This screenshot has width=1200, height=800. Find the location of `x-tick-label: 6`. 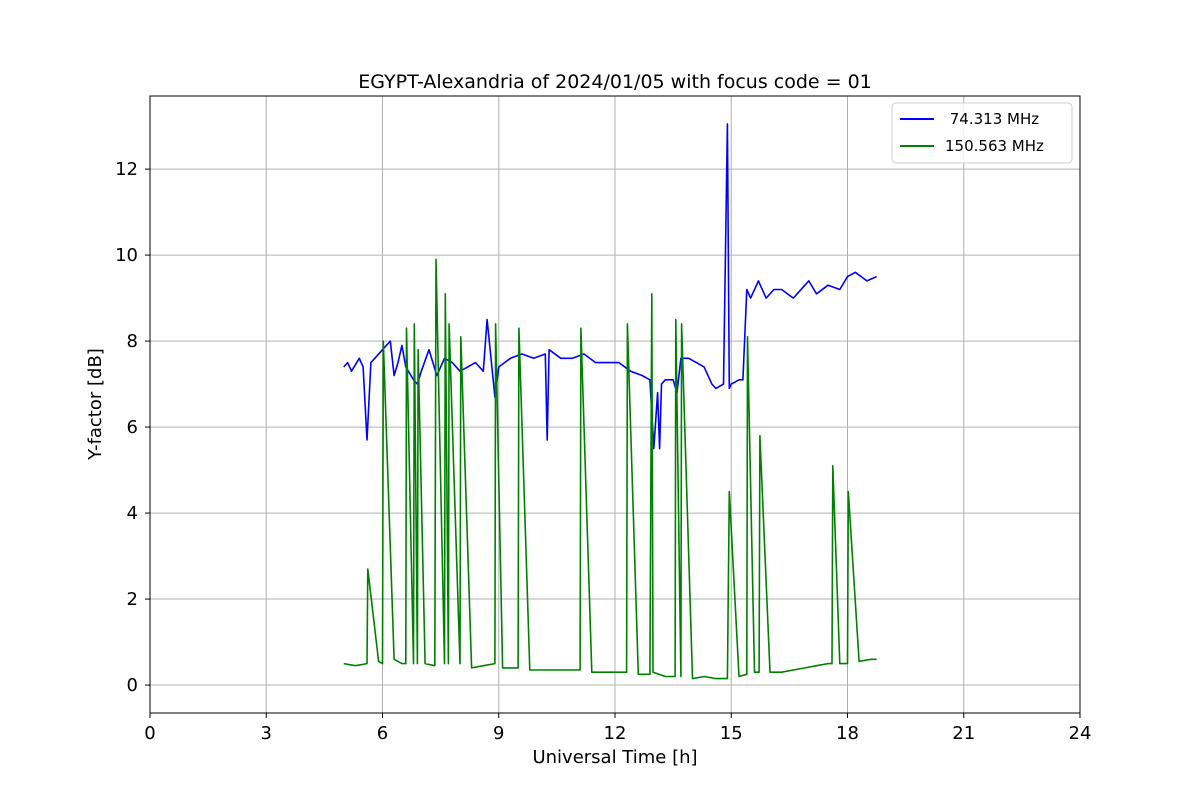

x-tick-label: 6 is located at coordinates (382, 733).